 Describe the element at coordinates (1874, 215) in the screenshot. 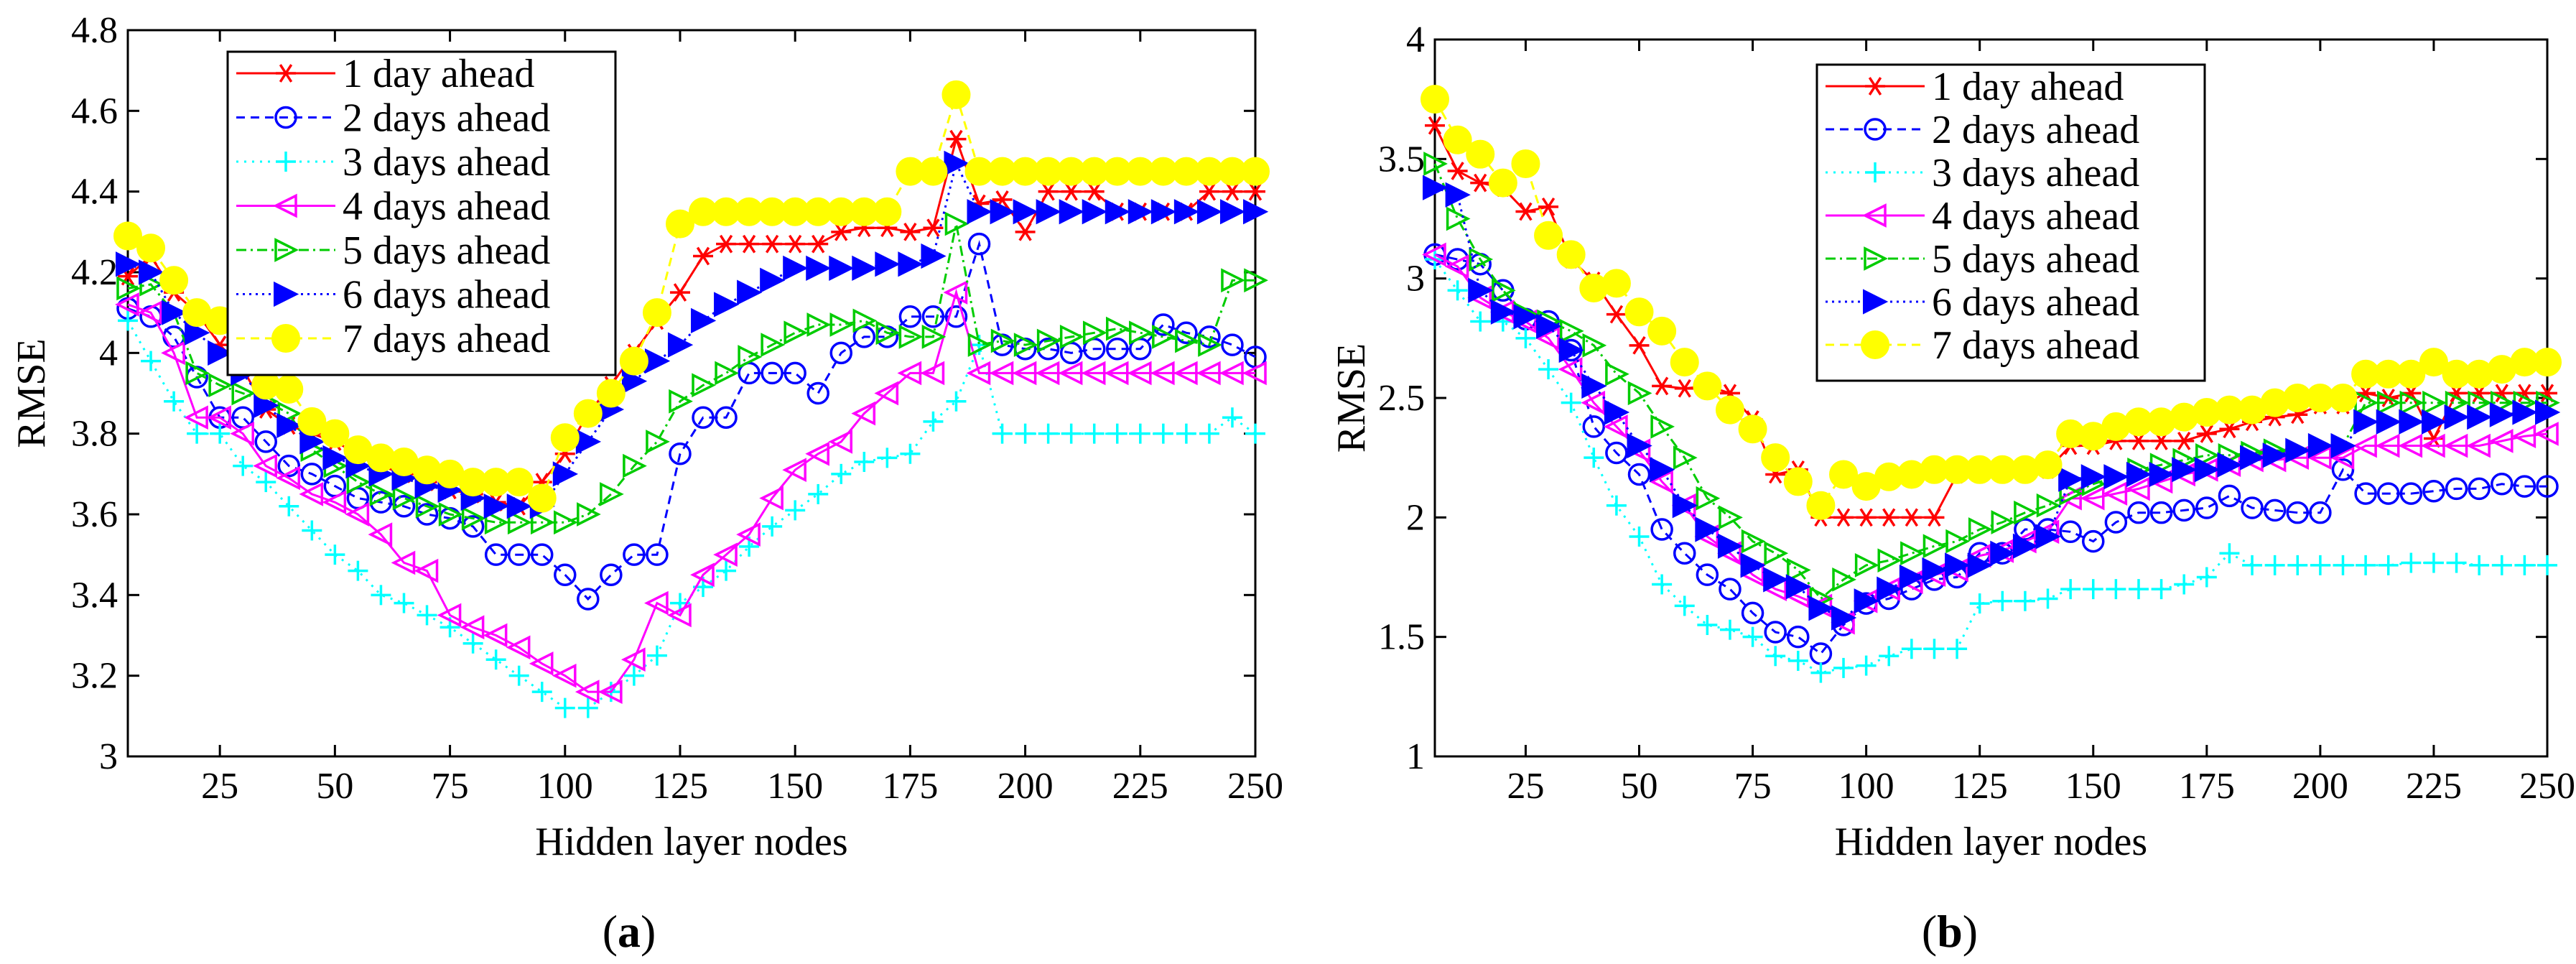

I see `chart-b-legend-marker-shape` at that location.